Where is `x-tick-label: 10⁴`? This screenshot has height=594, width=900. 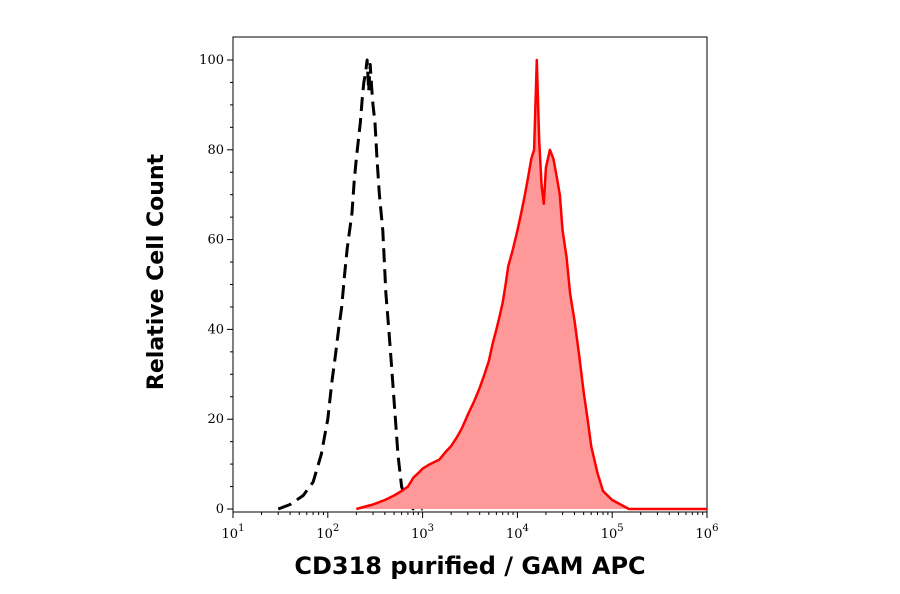
x-tick-label: 10⁴ is located at coordinates (517, 532).